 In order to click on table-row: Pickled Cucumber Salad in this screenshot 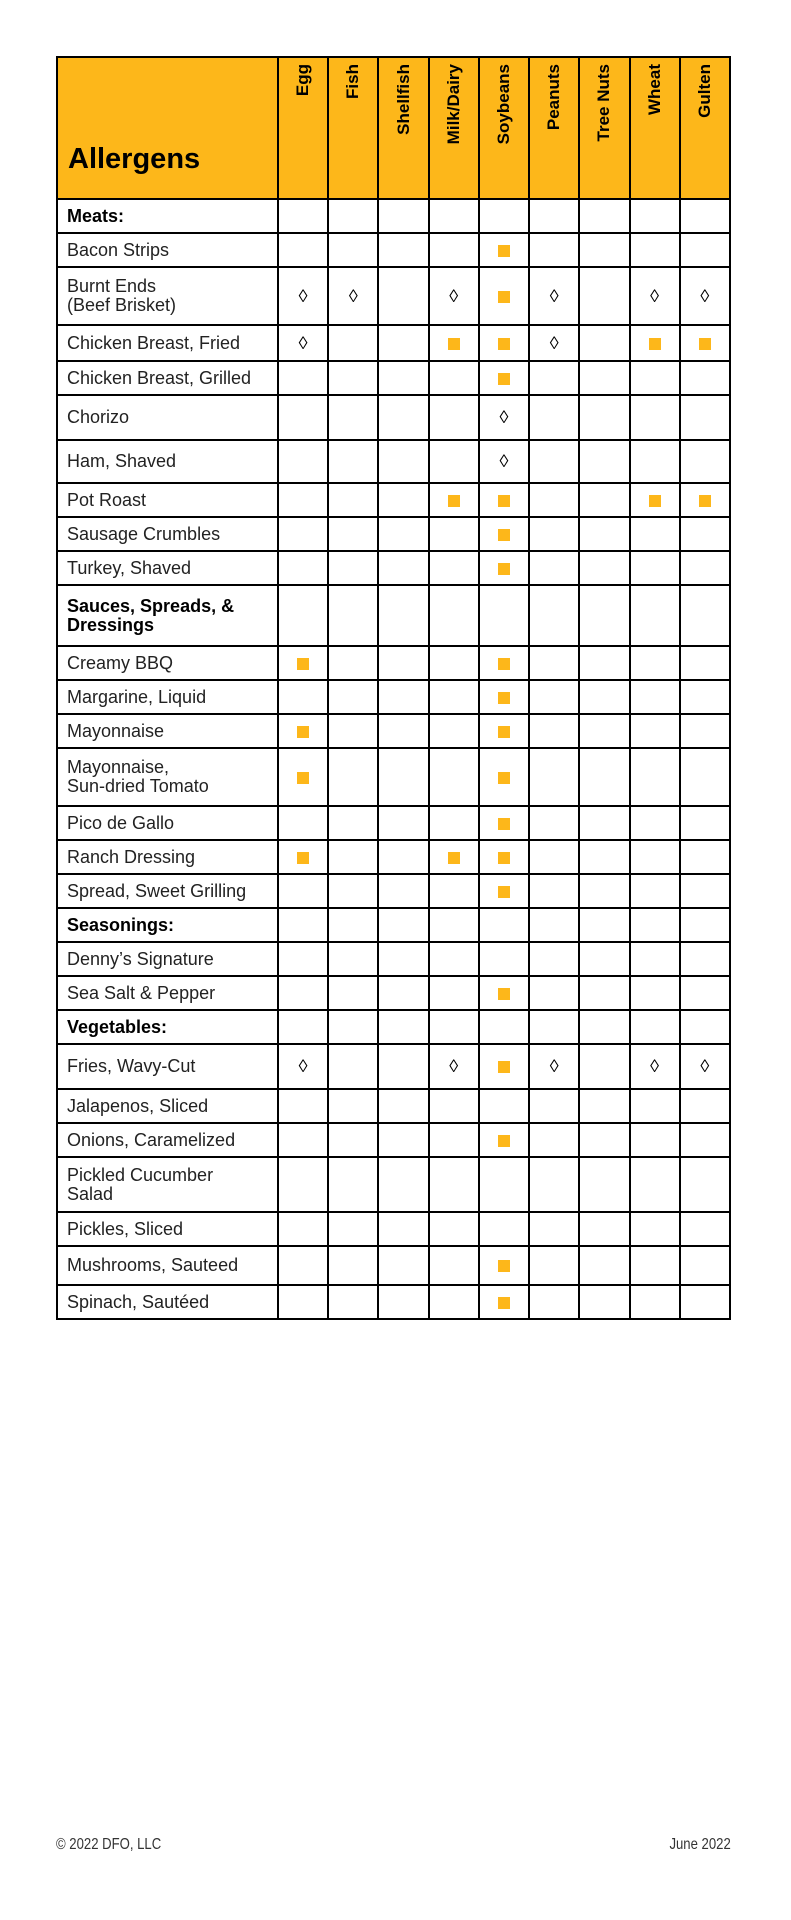, I will do `click(394, 1184)`.